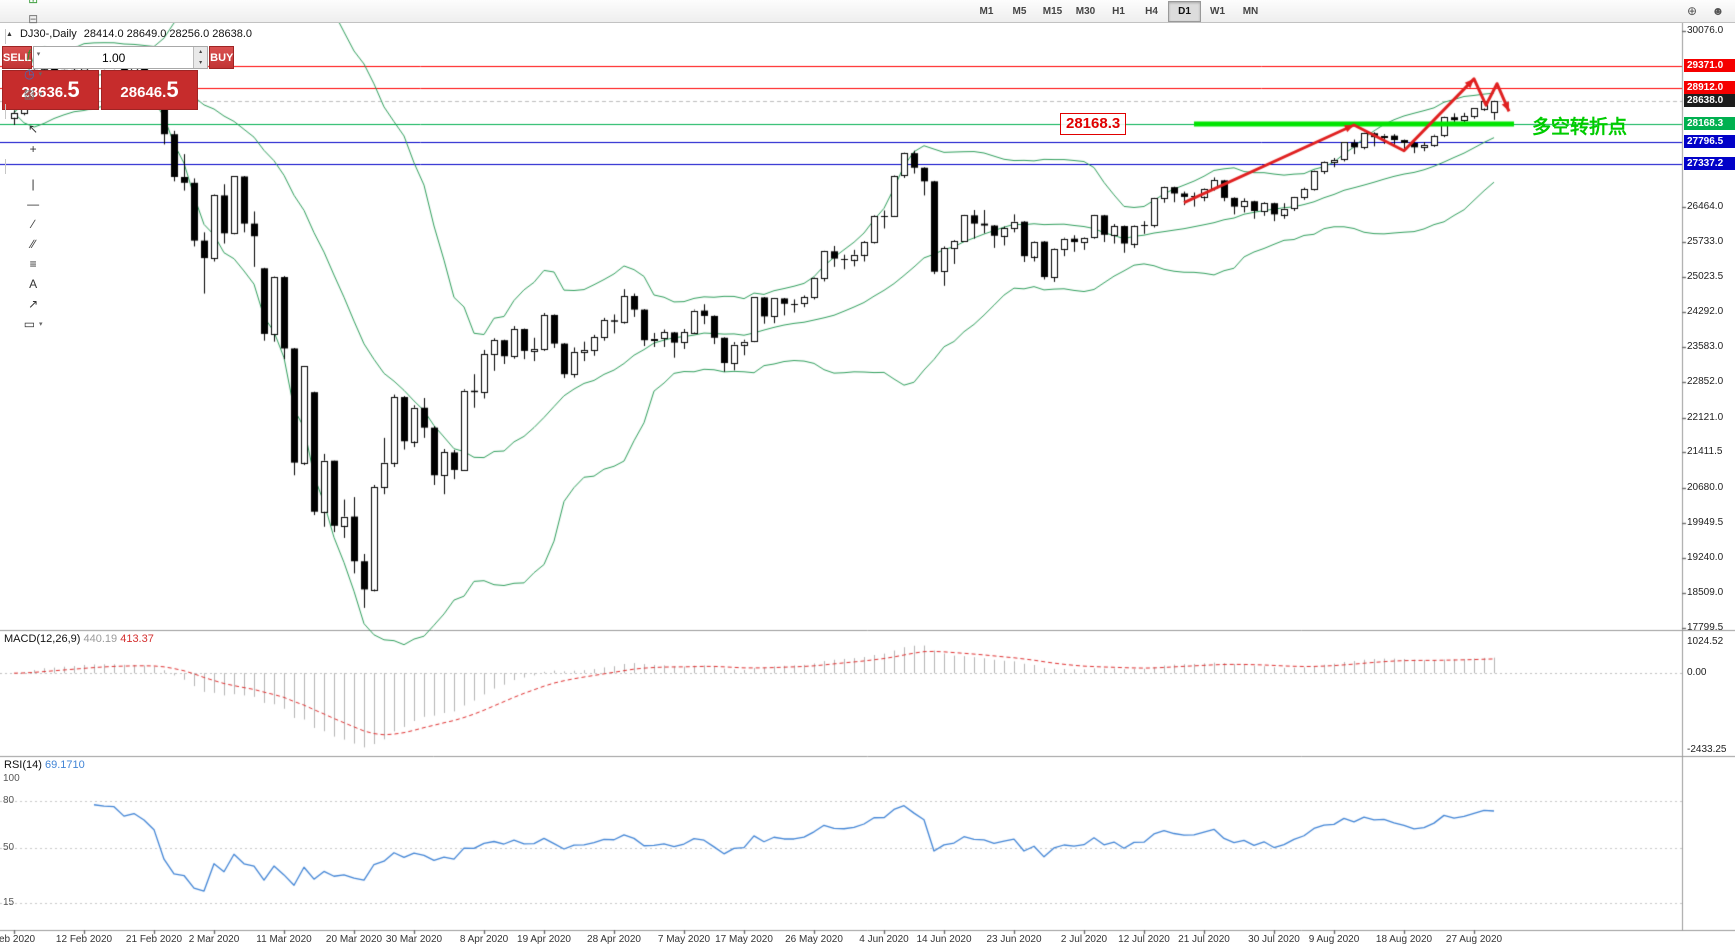  I want to click on horizontal-line-button: —, so click(33, 204).